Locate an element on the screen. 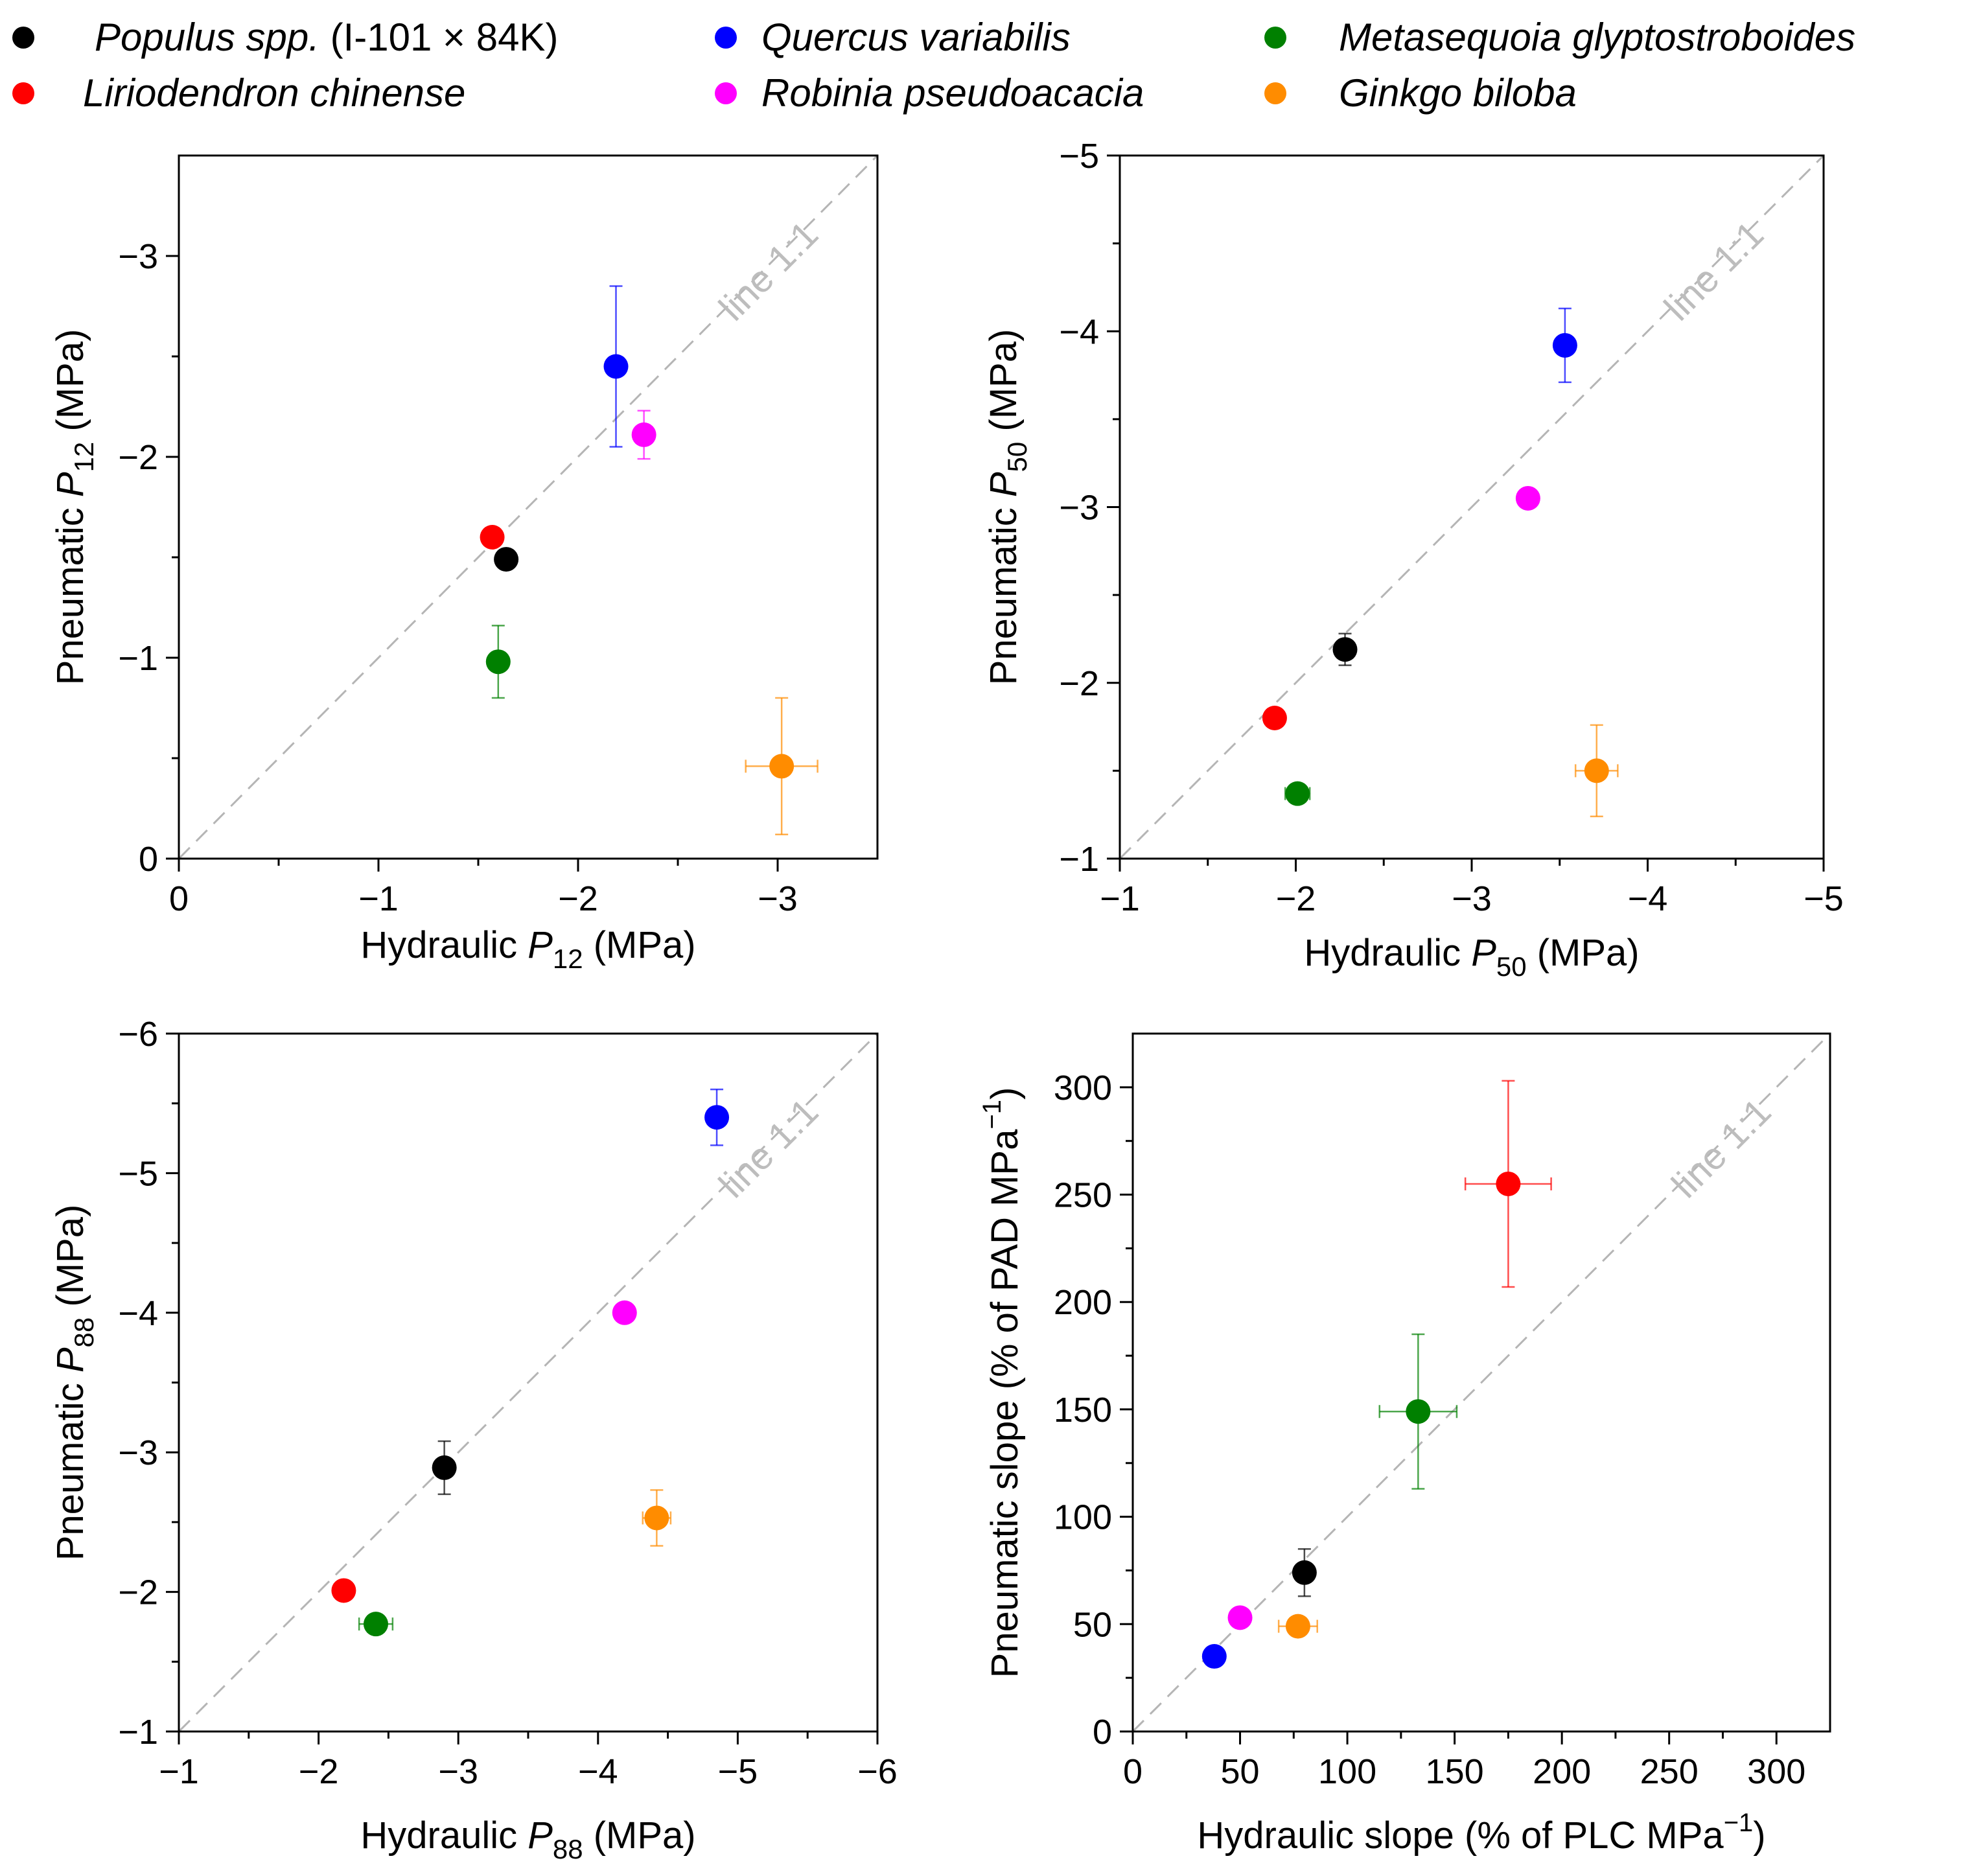  y-tick-label: 50 is located at coordinates (1092, 1624).